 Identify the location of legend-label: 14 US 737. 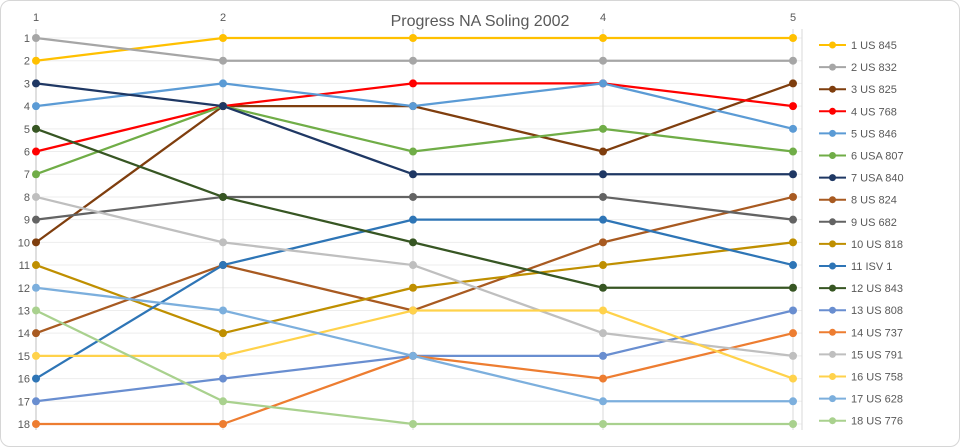
(877, 333).